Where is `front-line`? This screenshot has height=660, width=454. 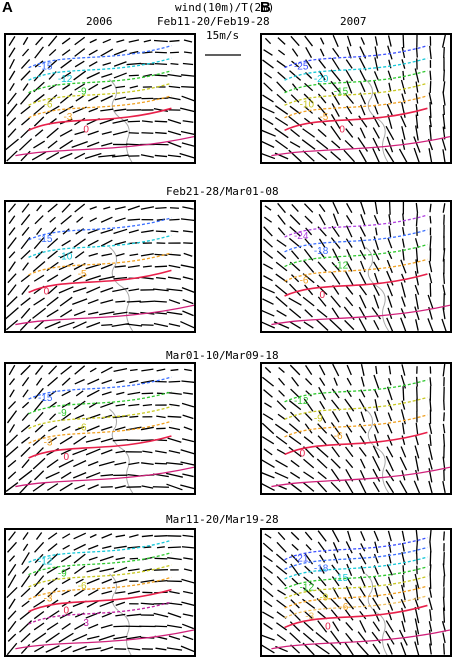 front-line is located at coordinates (104, 477).